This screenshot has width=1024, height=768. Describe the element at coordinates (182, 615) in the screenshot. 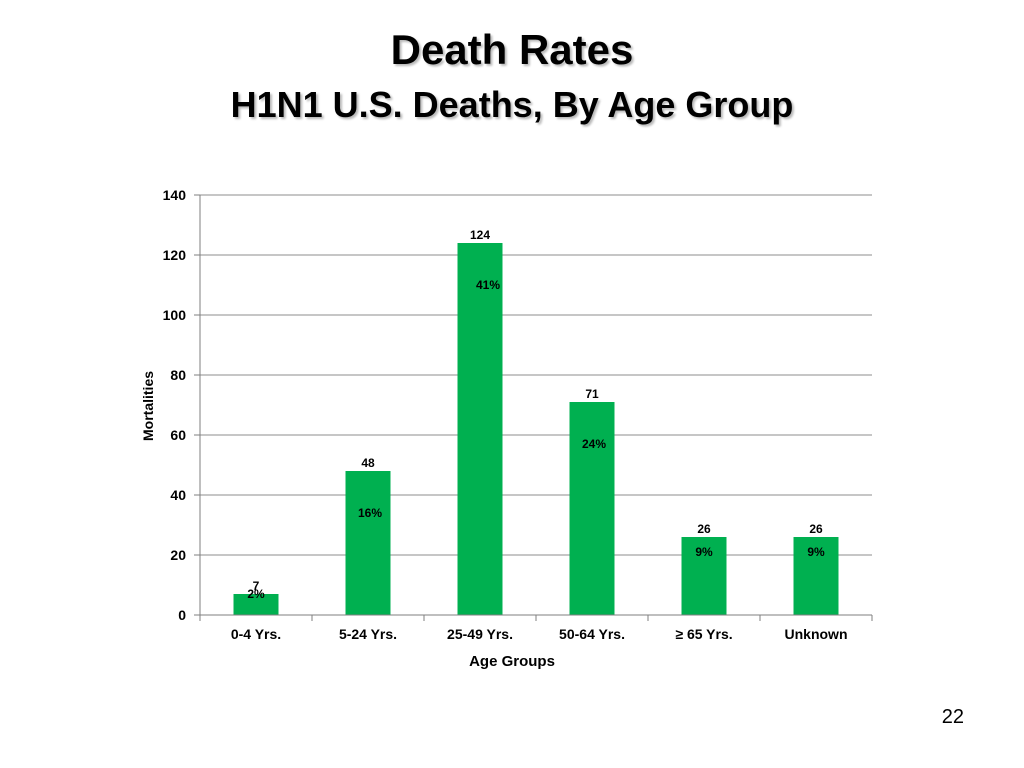

I see `y-tick-label: 0` at that location.